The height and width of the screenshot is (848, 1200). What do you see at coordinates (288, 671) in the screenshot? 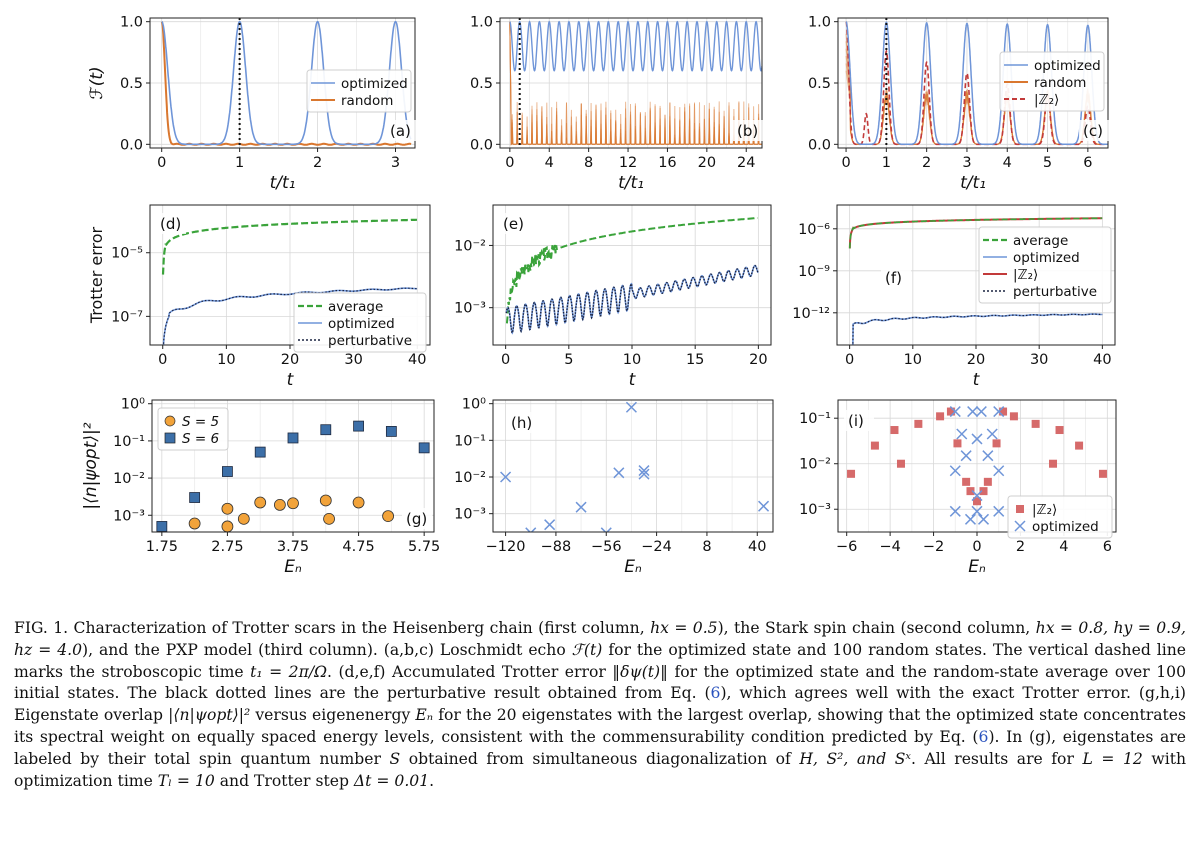
I see `caption-math: t₁ = 2π/Ω` at bounding box center [288, 671].